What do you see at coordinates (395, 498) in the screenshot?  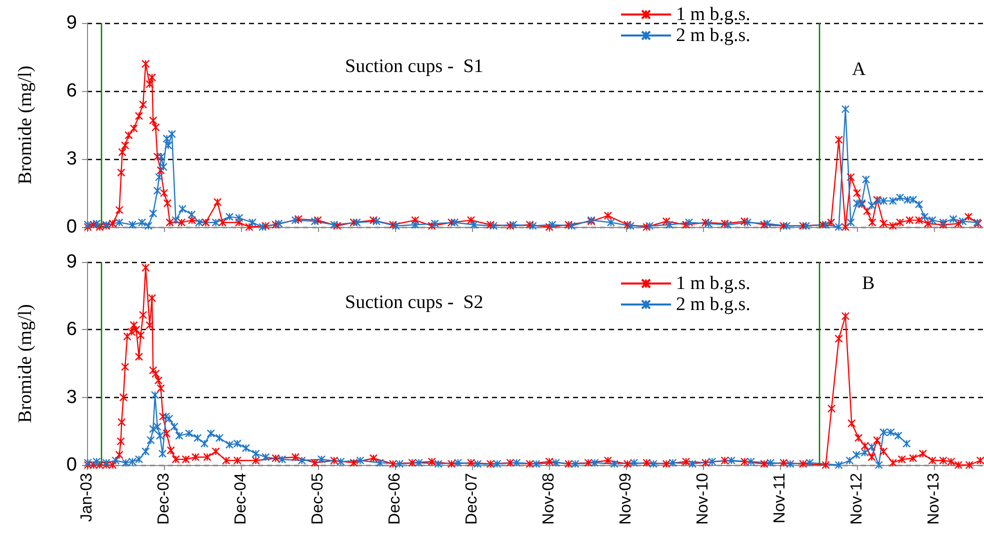 I see `x-tick-label: Dec-06` at bounding box center [395, 498].